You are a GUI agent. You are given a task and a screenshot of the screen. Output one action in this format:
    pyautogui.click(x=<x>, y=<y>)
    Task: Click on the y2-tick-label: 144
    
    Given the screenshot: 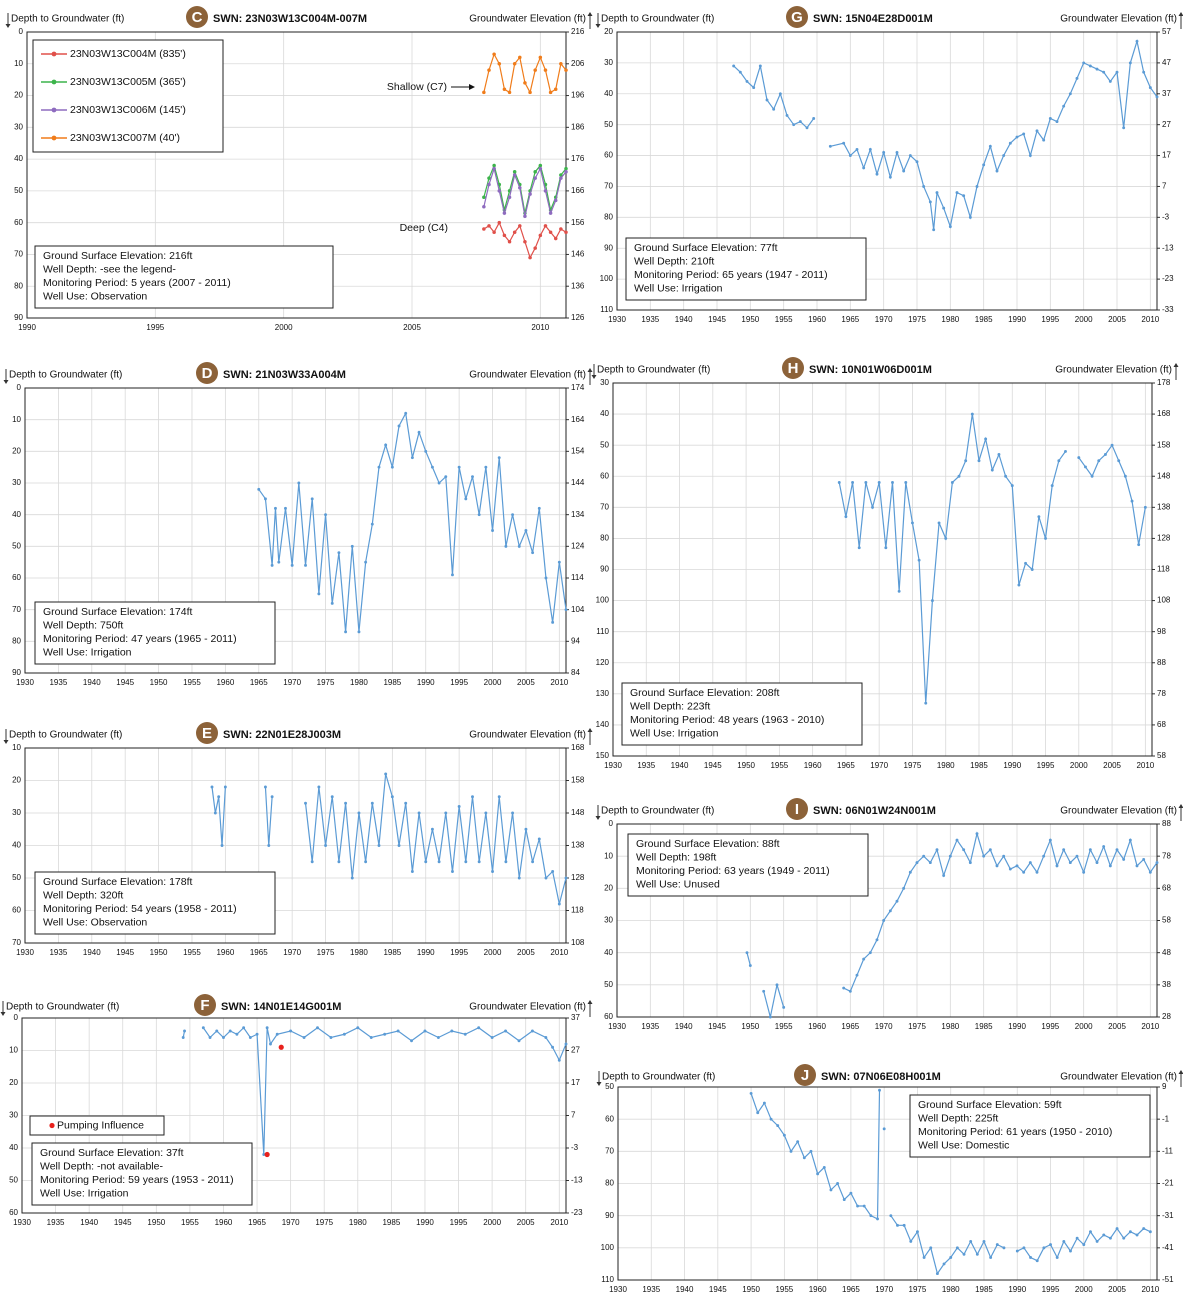 What is the action you would take?
    pyautogui.click(x=578, y=482)
    